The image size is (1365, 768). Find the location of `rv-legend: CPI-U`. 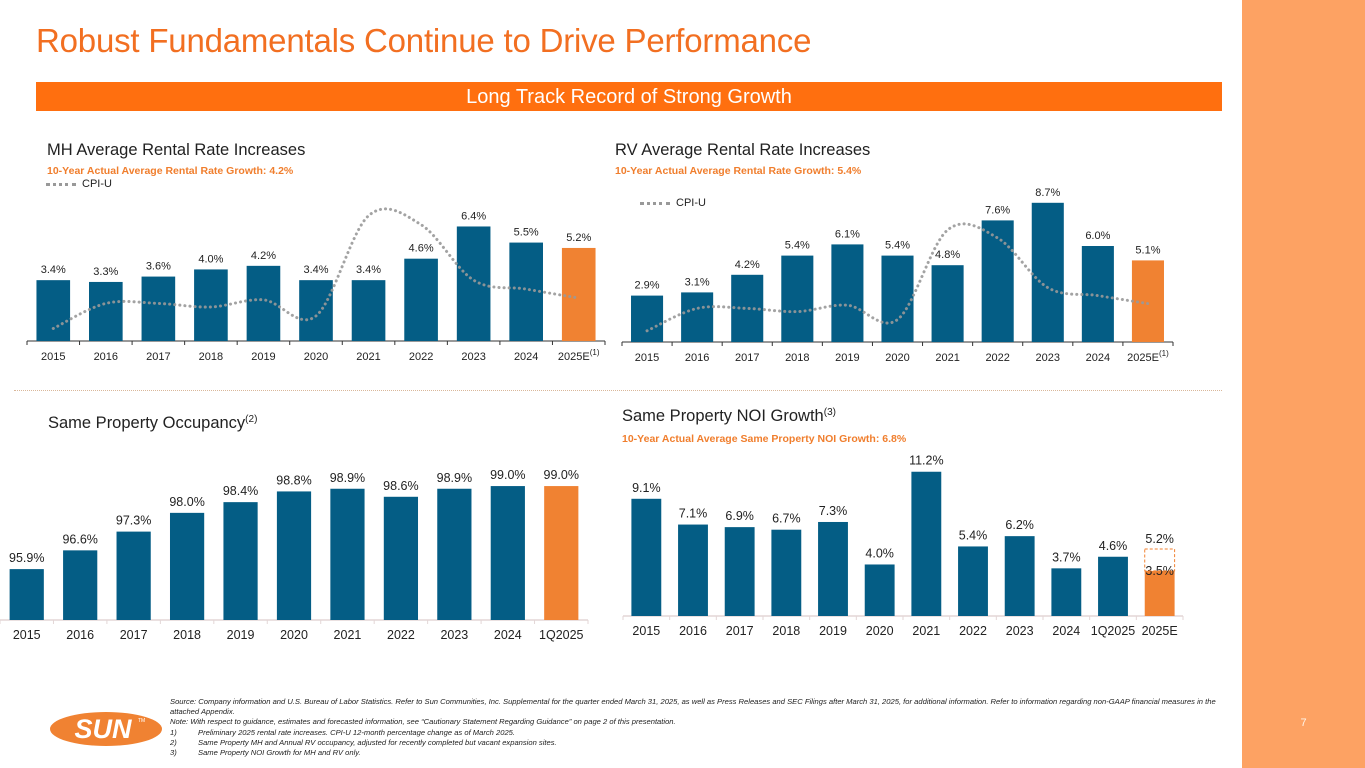

rv-legend: CPI-U is located at coordinates (673, 203).